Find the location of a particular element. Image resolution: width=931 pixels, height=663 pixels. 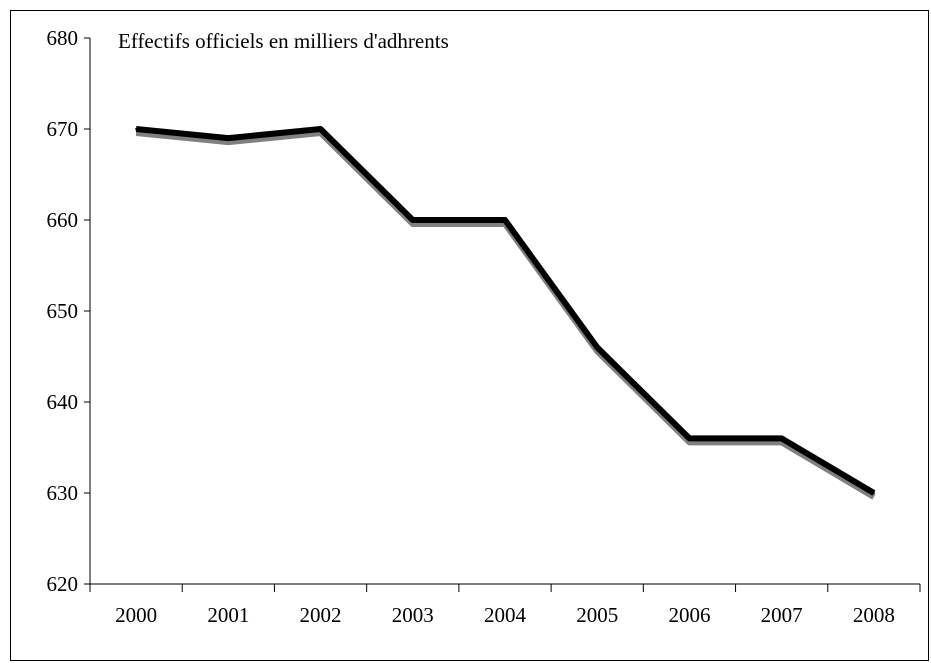

data-point-2001 is located at coordinates (228, 138).